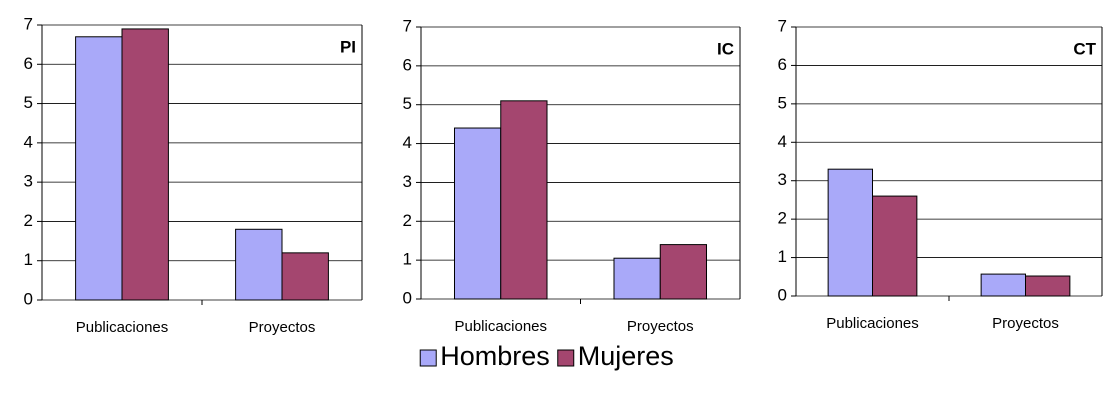 The height and width of the screenshot is (402, 1103). Describe the element at coordinates (626, 356) in the screenshot. I see `legend-label: Mujeres` at that location.